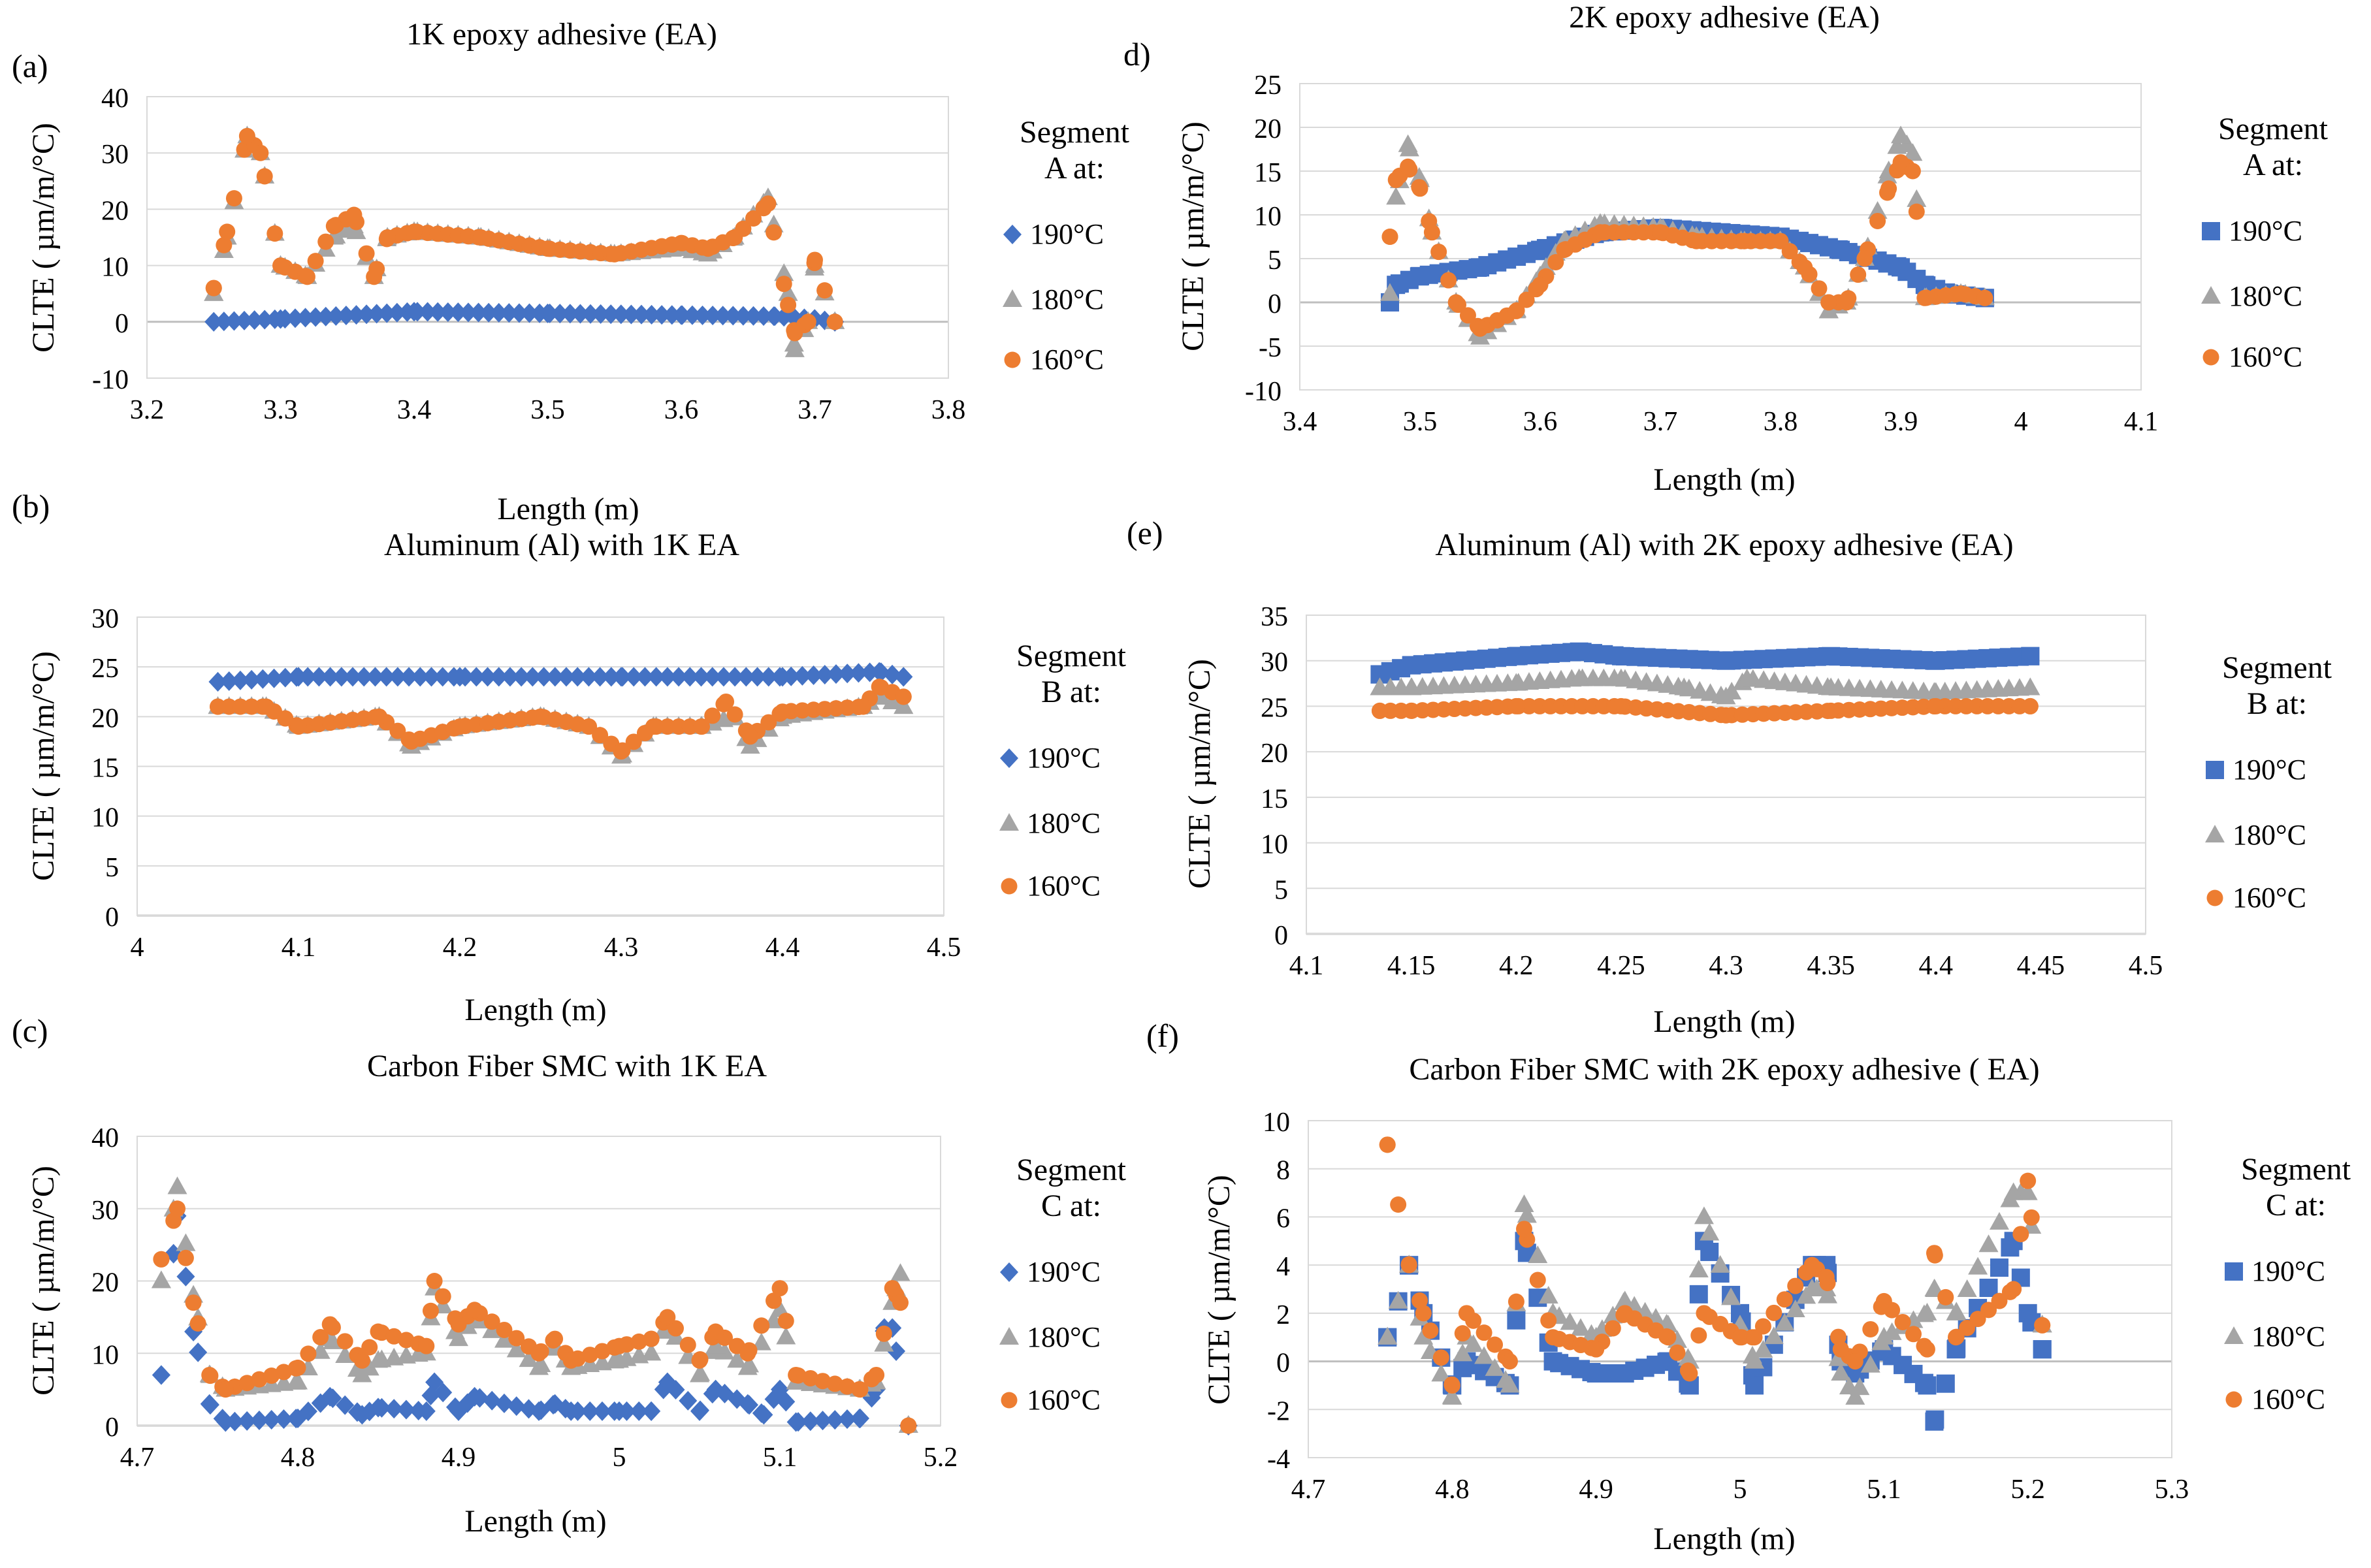  Describe the element at coordinates (2296, 1205) in the screenshot. I see `legend-title: C at:` at that location.